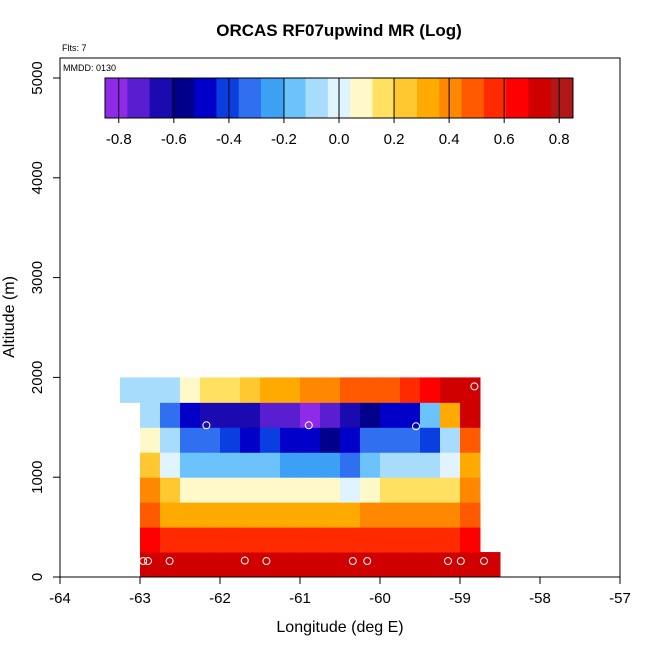  Describe the element at coordinates (140, 598) in the screenshot. I see `x-tick-label: -63` at that location.